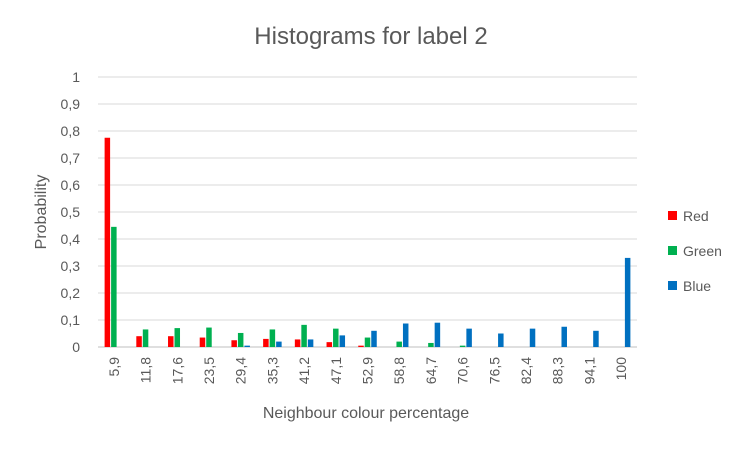 The image size is (750, 449). I want to click on x-axis-label: Neighbour colour percentage, so click(366, 413).